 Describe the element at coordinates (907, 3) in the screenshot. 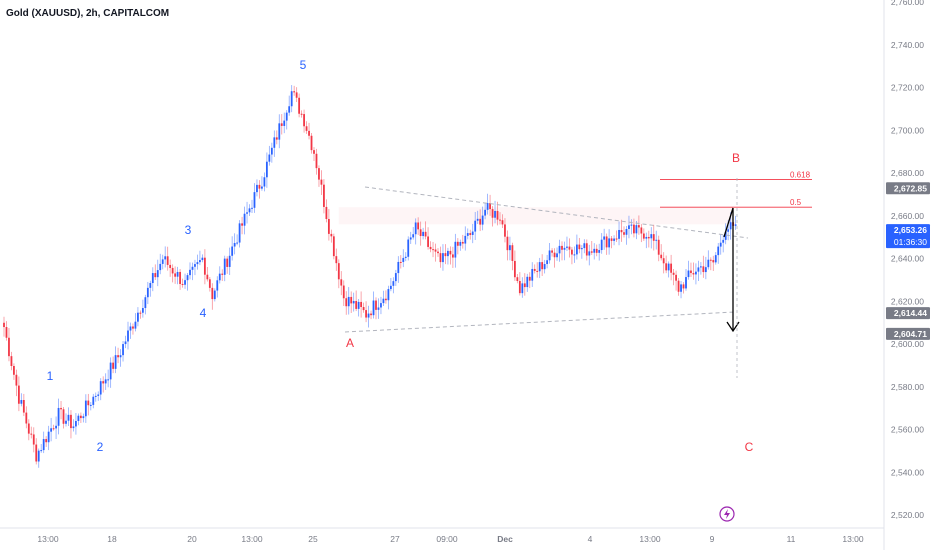

I see `y-tick-label: 2,760.00` at that location.